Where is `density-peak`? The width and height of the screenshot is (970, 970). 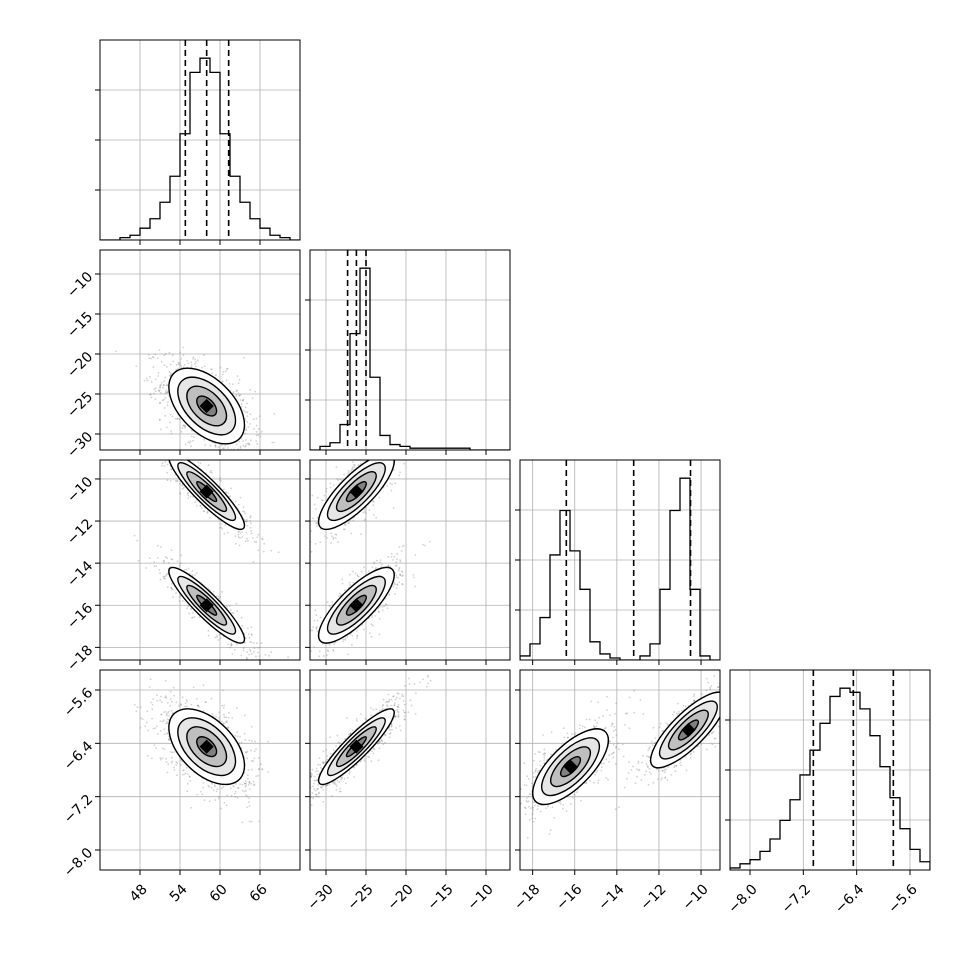
density-peak is located at coordinates (206, 605).